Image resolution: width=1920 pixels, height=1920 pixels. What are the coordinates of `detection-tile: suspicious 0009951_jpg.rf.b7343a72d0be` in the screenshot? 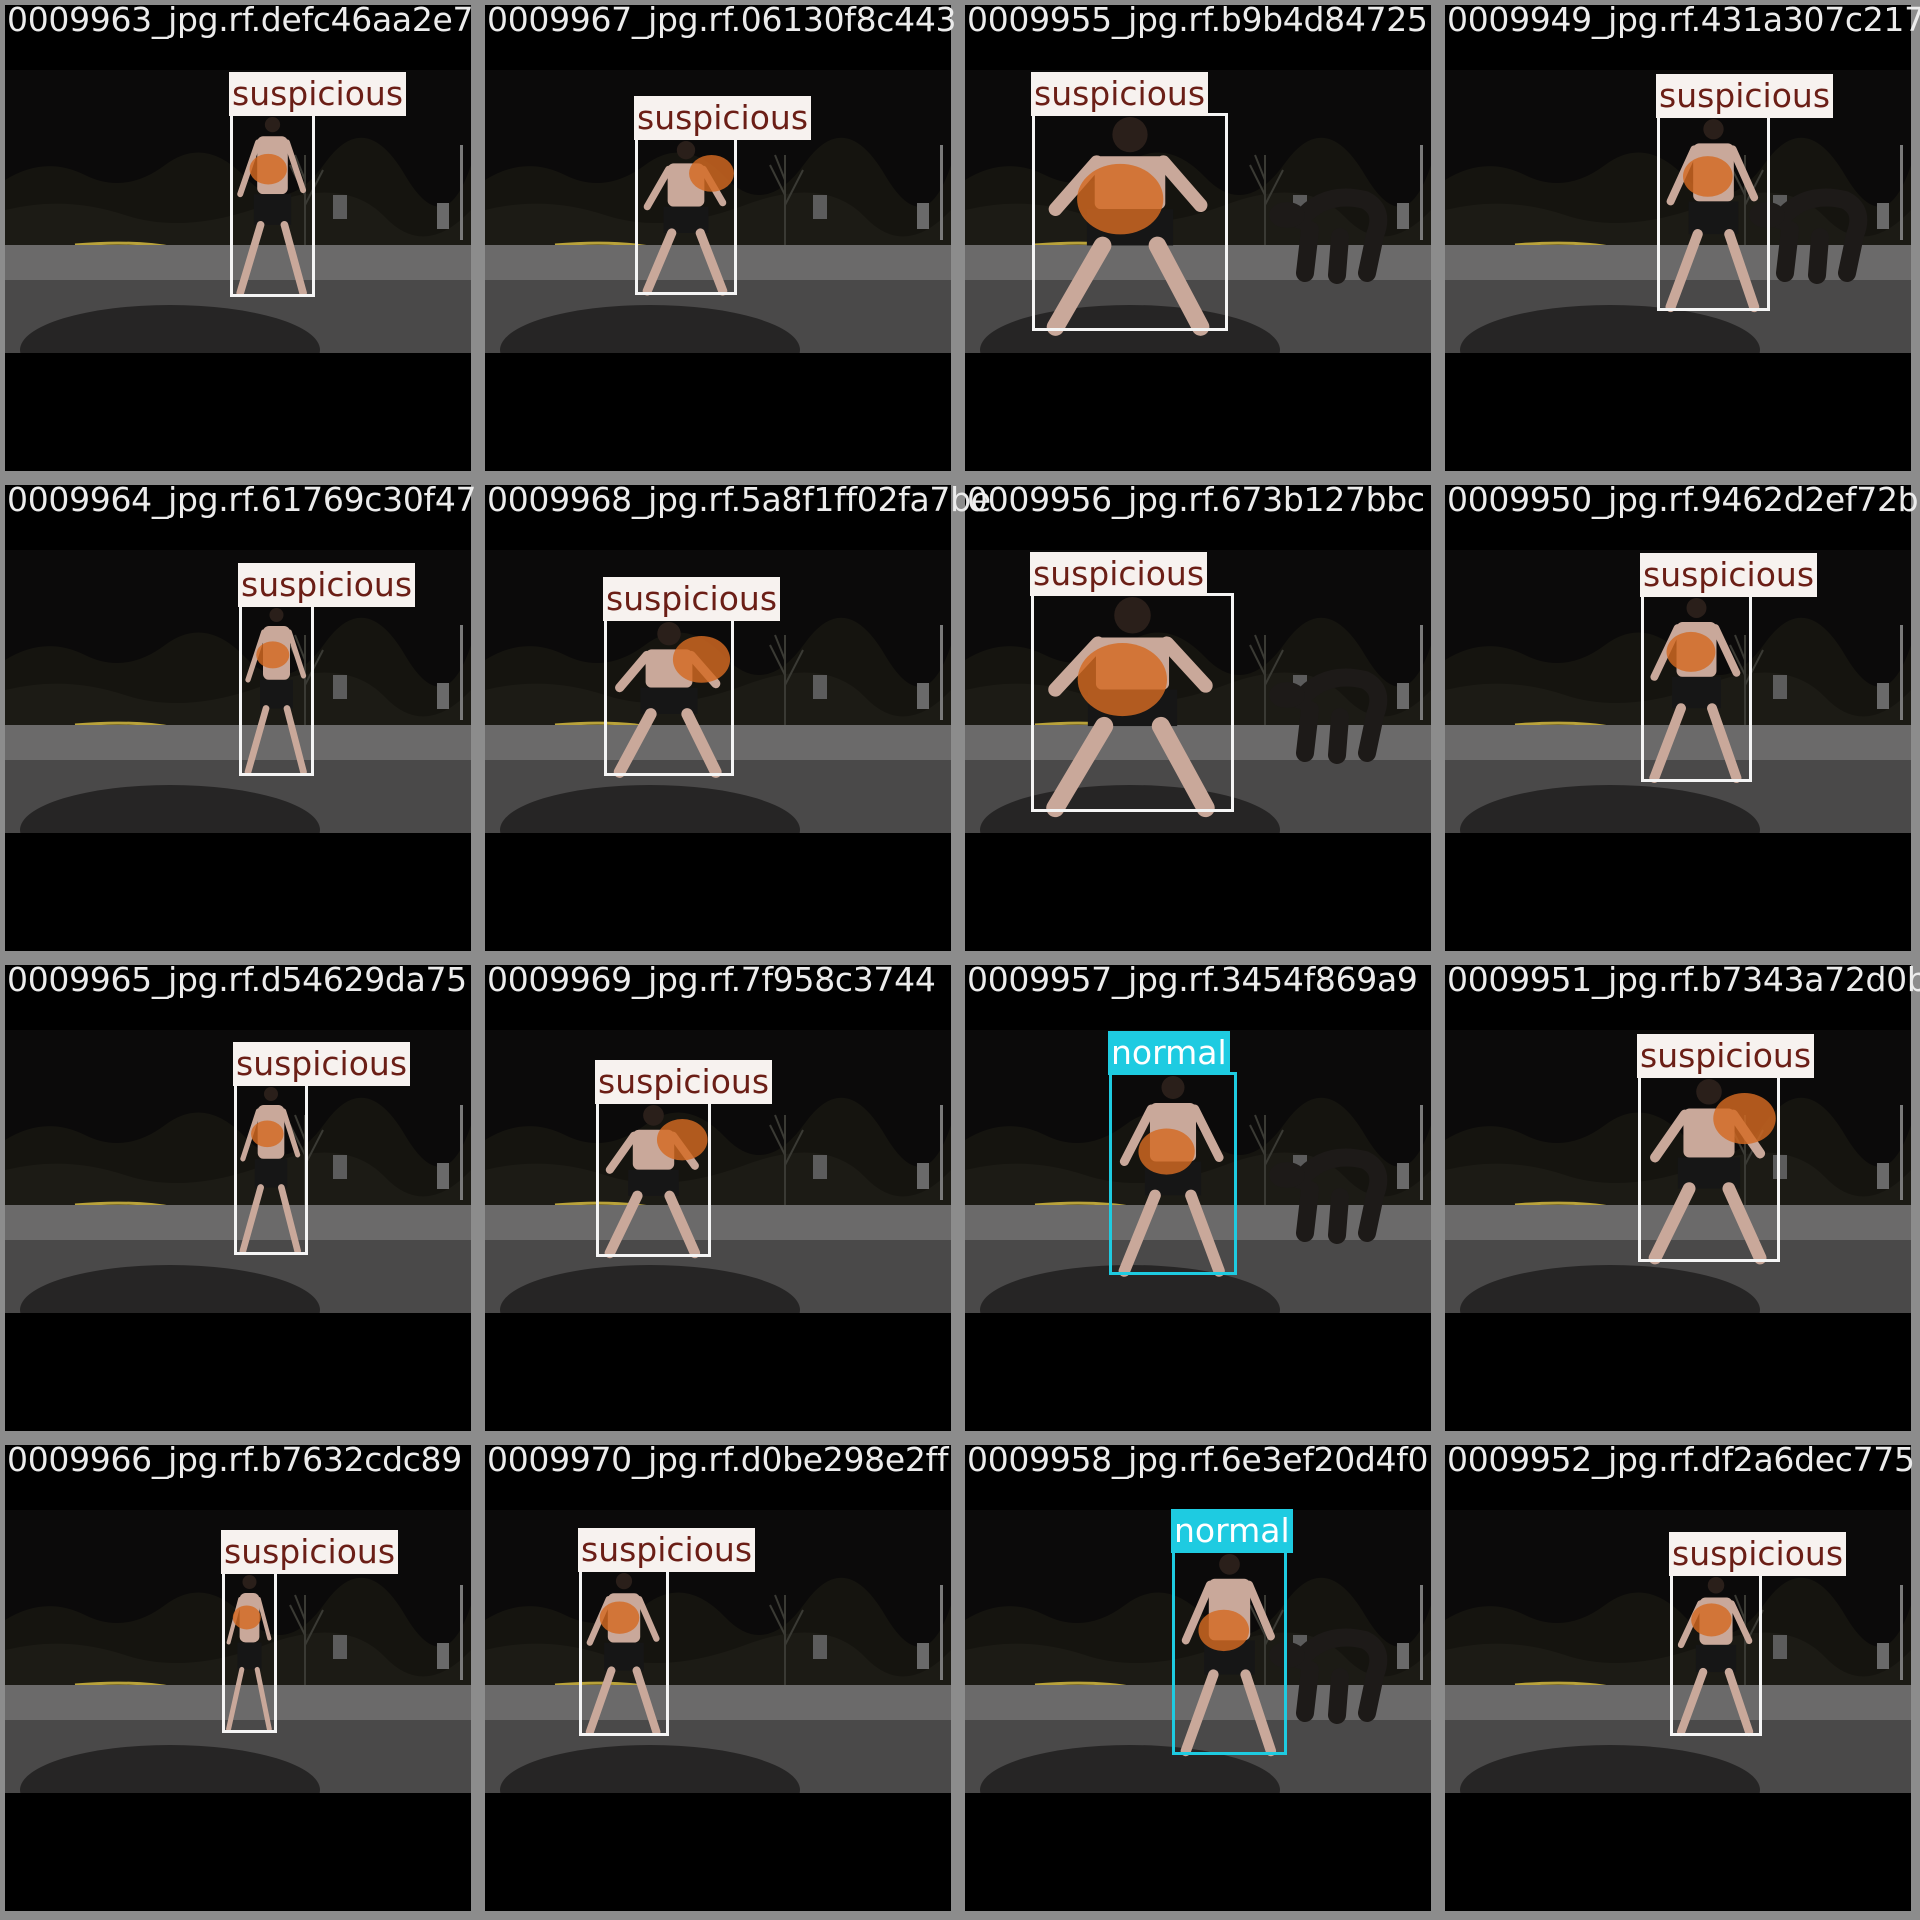 It's located at (1680, 1200).